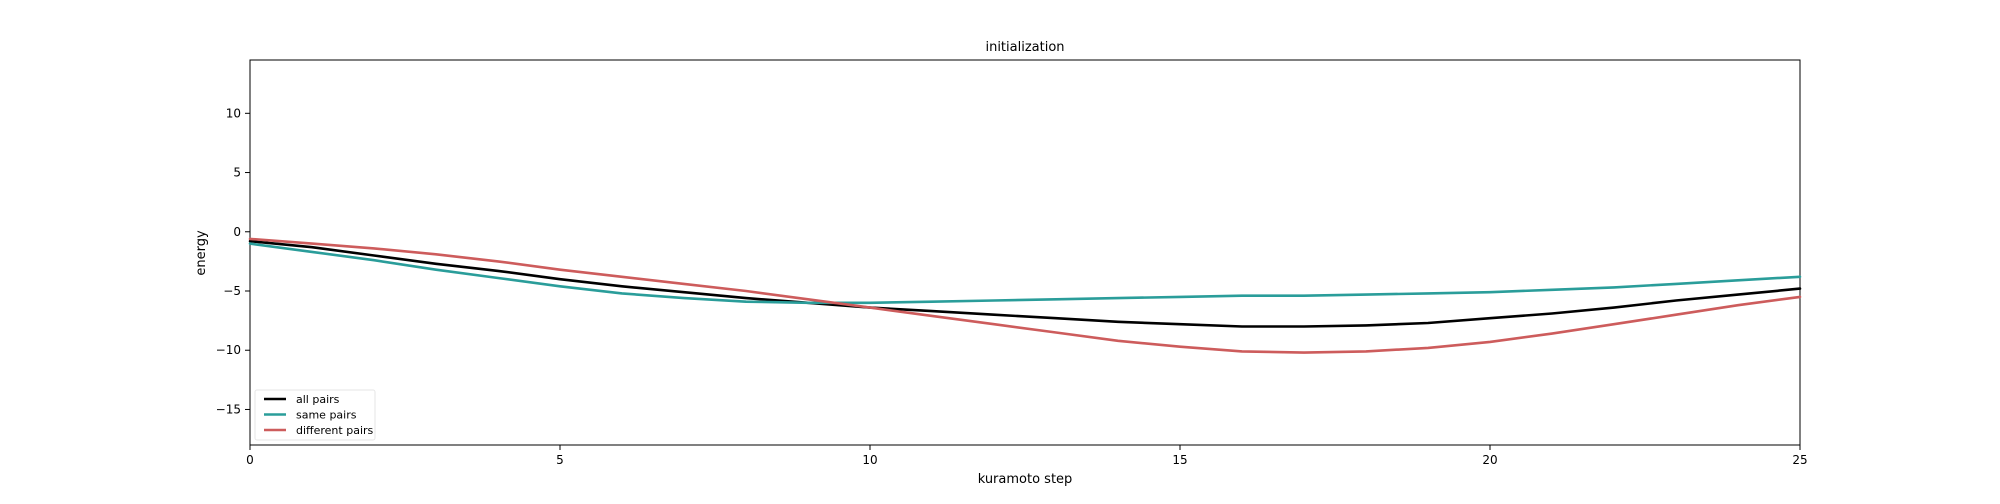  What do you see at coordinates (1024, 47) in the screenshot?
I see `chart-title: initialization` at bounding box center [1024, 47].